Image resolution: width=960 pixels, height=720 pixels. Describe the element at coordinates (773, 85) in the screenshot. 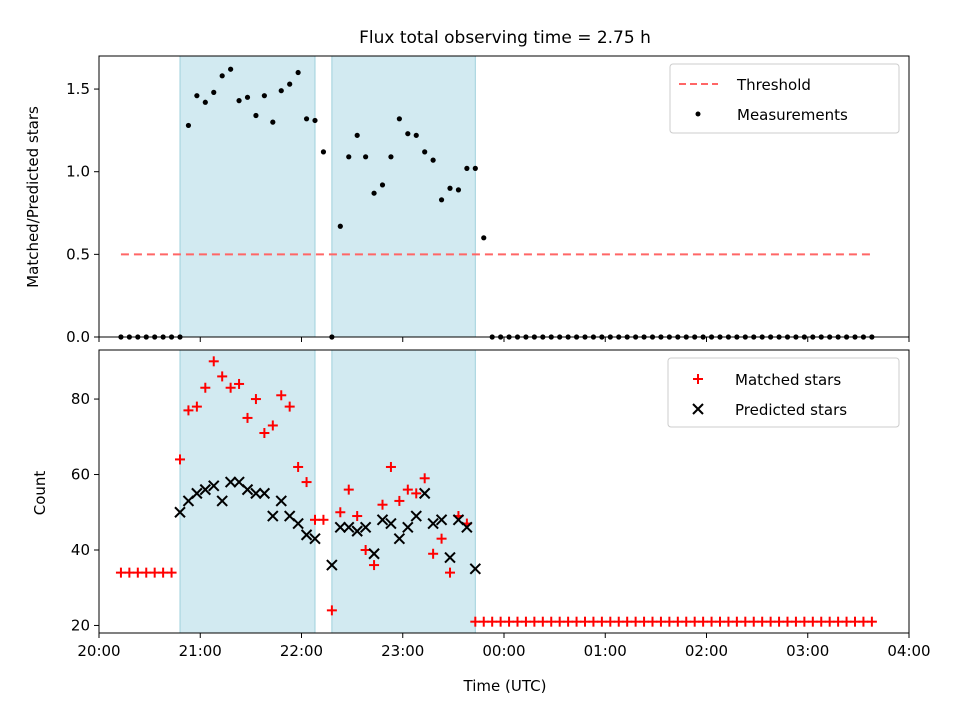

I see `legend-threshold-label: Threshold` at that location.